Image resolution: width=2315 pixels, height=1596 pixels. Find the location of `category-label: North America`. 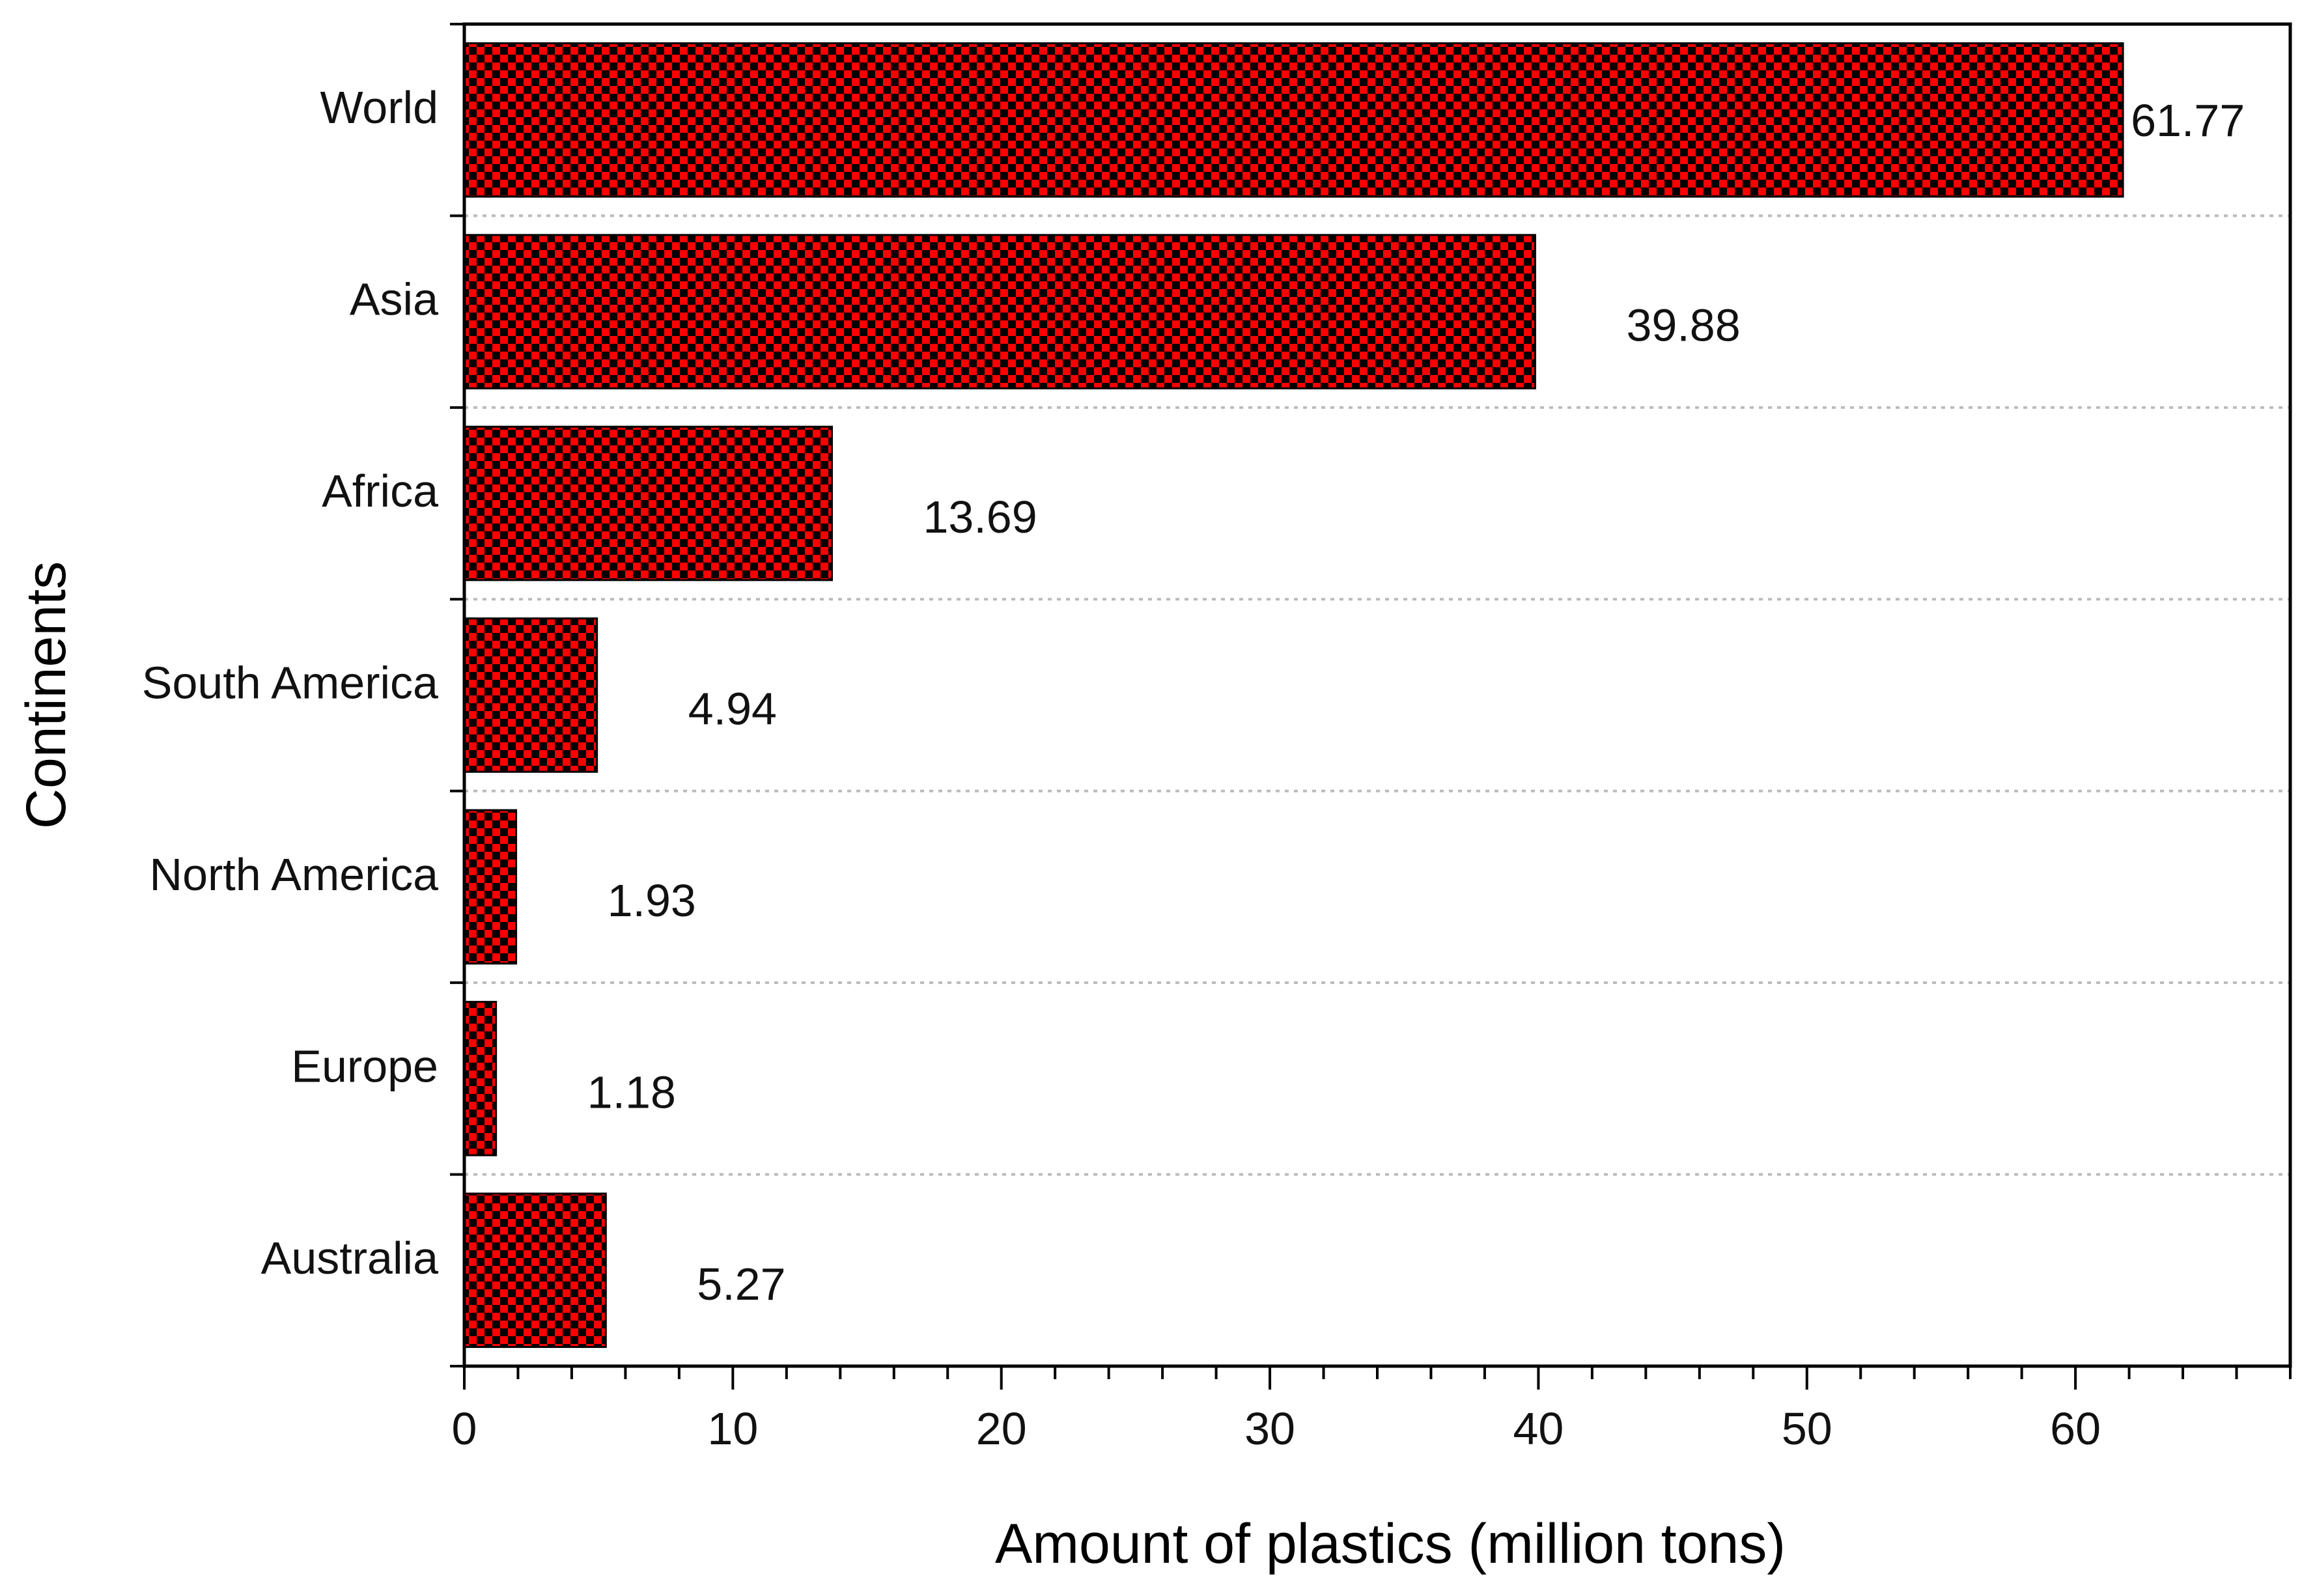

category-label: North America is located at coordinates (294, 875).